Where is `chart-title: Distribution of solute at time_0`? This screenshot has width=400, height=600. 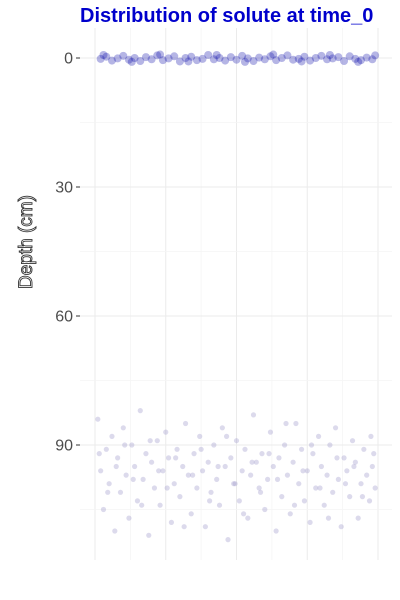
chart-title: Distribution of solute at time_0 is located at coordinates (227, 16).